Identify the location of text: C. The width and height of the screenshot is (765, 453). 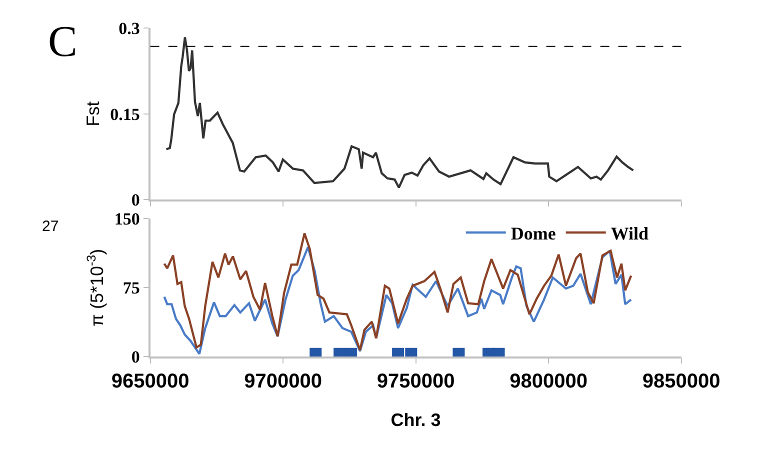
(63, 41).